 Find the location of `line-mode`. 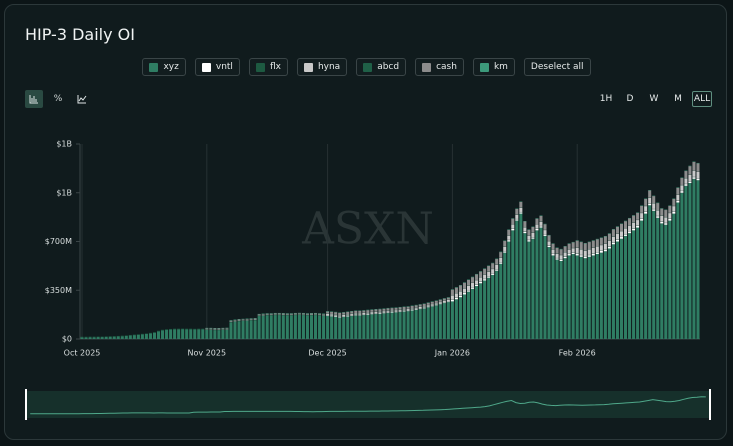

line-mode is located at coordinates (82, 99).